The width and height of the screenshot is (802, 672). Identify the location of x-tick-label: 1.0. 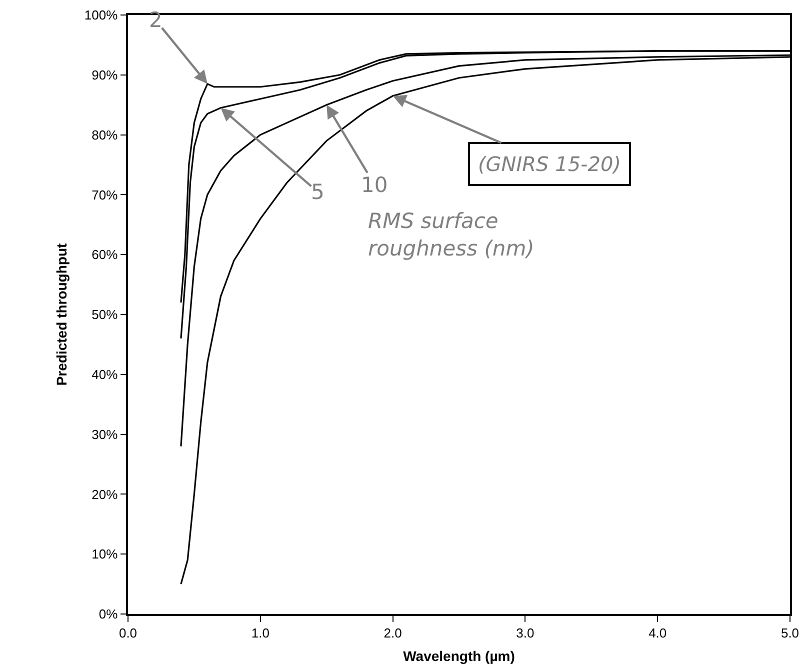
(260, 632).